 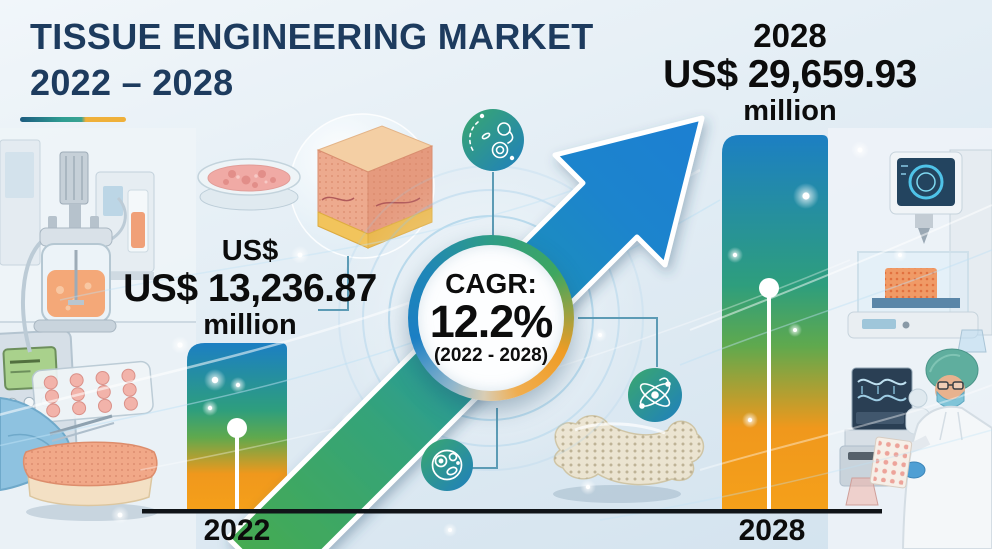 What do you see at coordinates (90, 481) in the screenshot?
I see `skin-graft-patch` at bounding box center [90, 481].